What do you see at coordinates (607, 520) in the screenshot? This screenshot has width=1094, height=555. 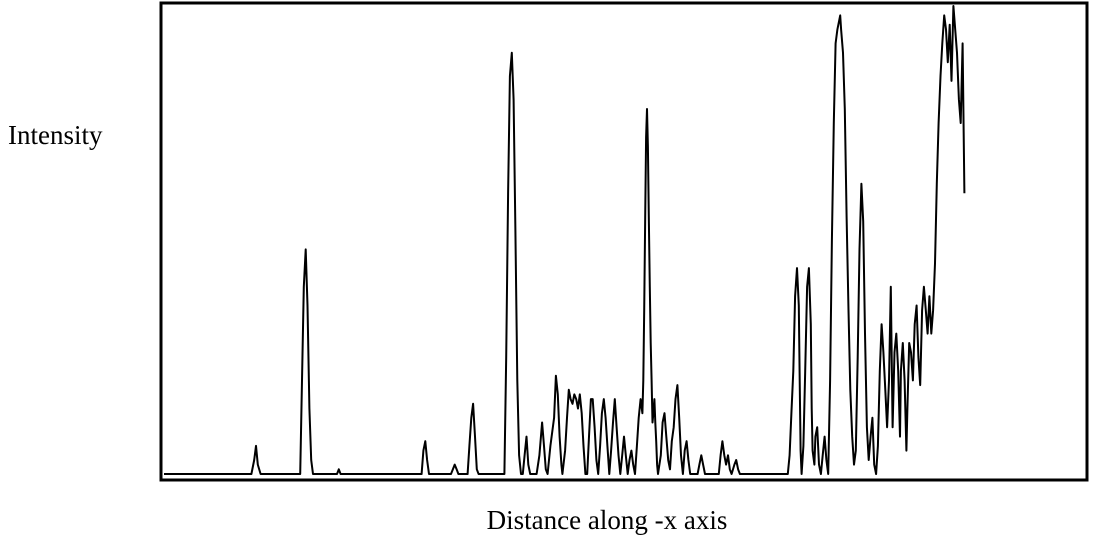 I see `x-axis-label: Distance along -x axis` at bounding box center [607, 520].